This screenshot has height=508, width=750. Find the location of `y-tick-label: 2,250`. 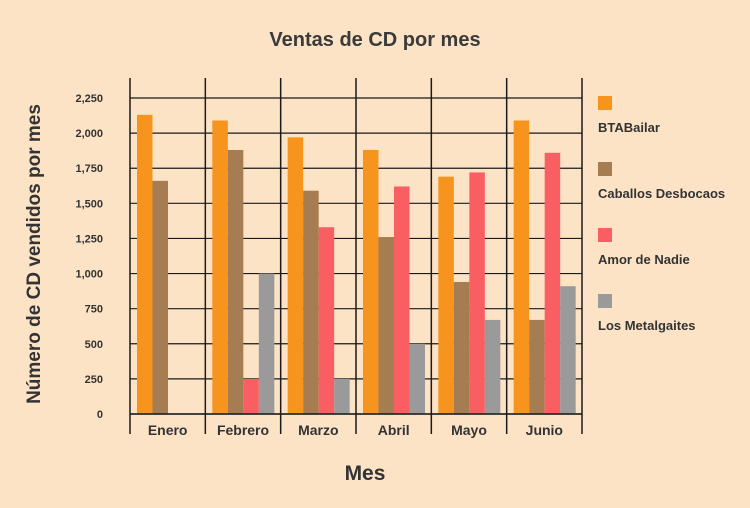

y-tick-label: 2,250 is located at coordinates (89, 99).